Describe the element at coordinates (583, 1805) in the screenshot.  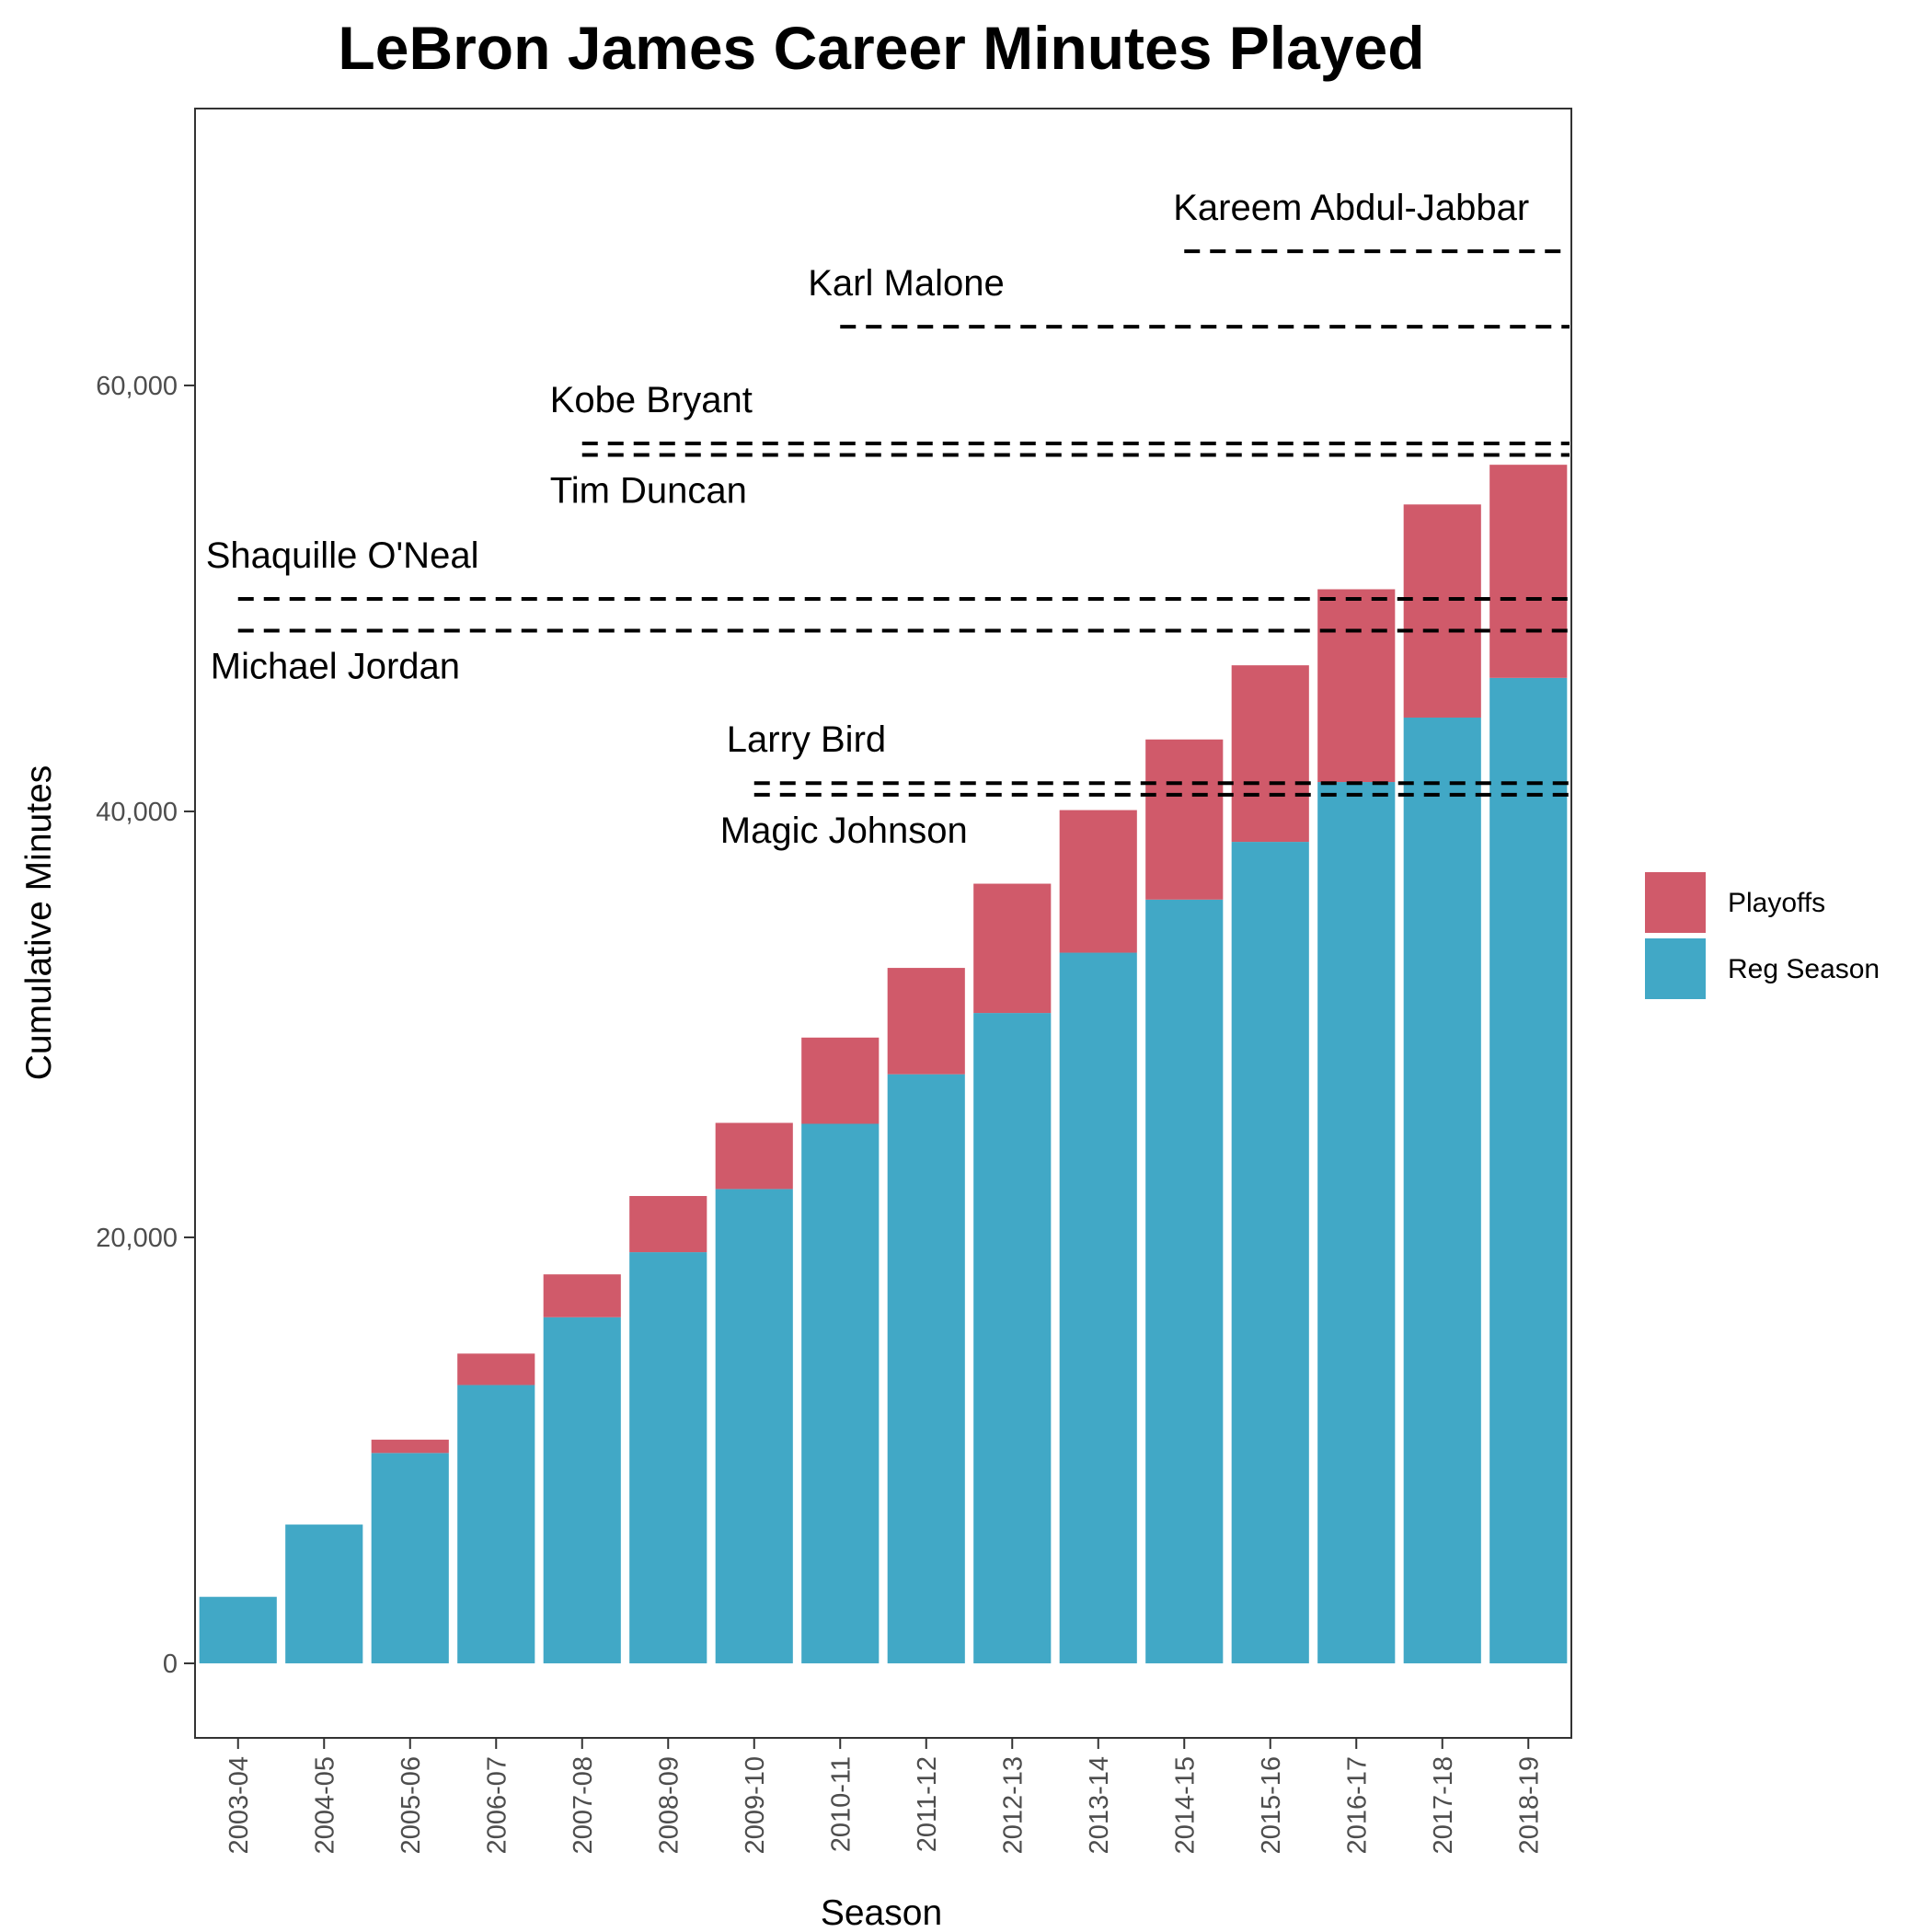
I see `x-tick-label: 2007-08` at that location.